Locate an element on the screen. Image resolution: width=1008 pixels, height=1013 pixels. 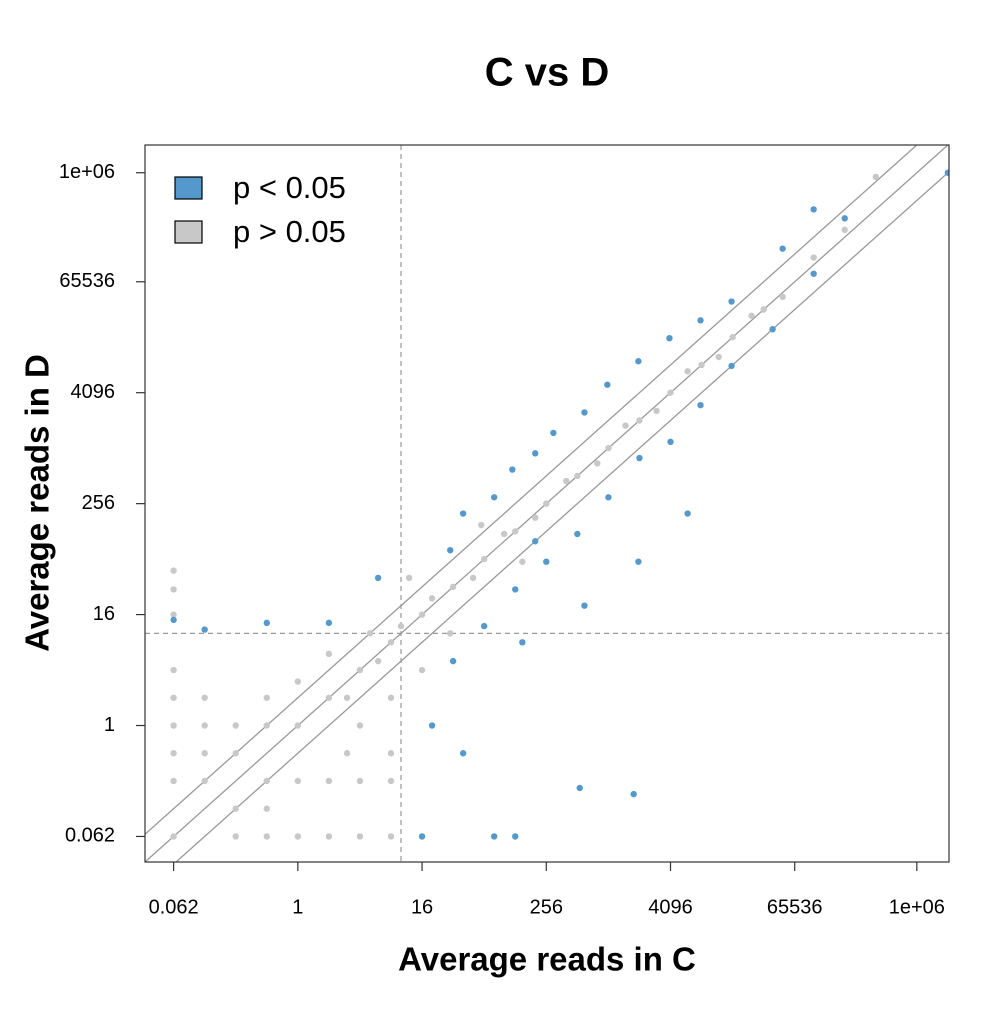
chart-title: C vs D is located at coordinates (547, 73).